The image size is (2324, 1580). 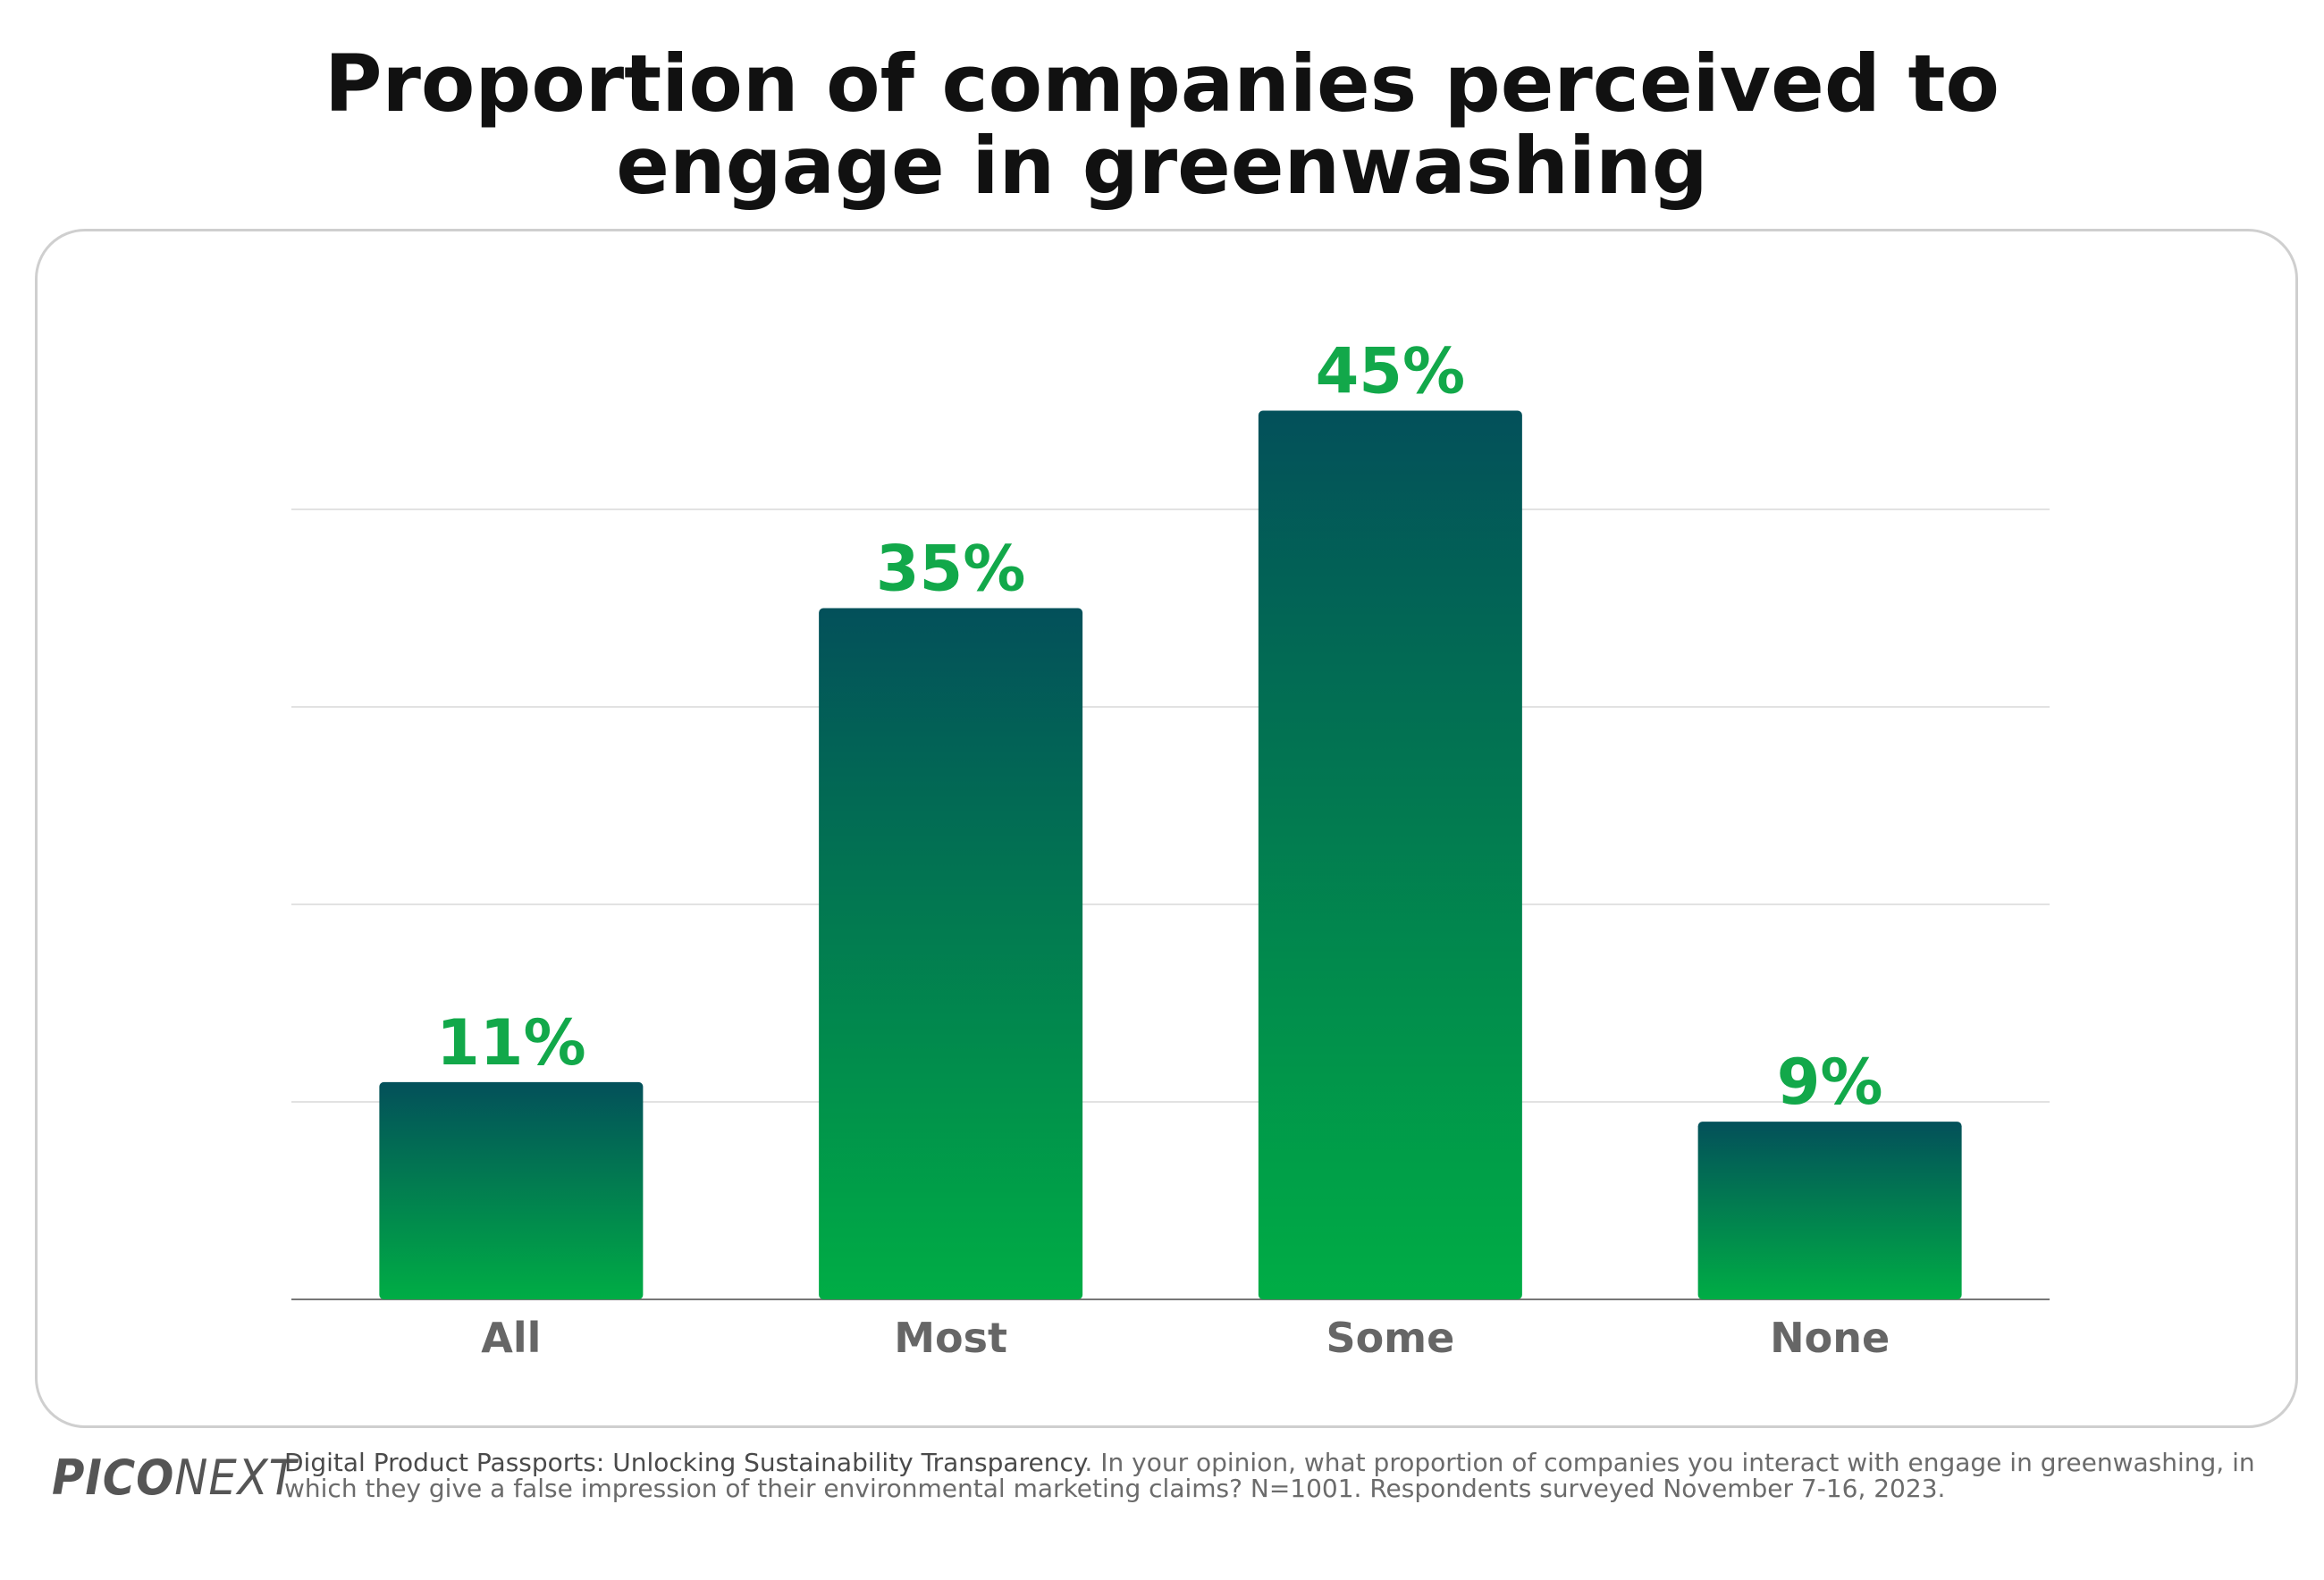 What do you see at coordinates (1830, 1210) in the screenshot?
I see `bar-none` at bounding box center [1830, 1210].